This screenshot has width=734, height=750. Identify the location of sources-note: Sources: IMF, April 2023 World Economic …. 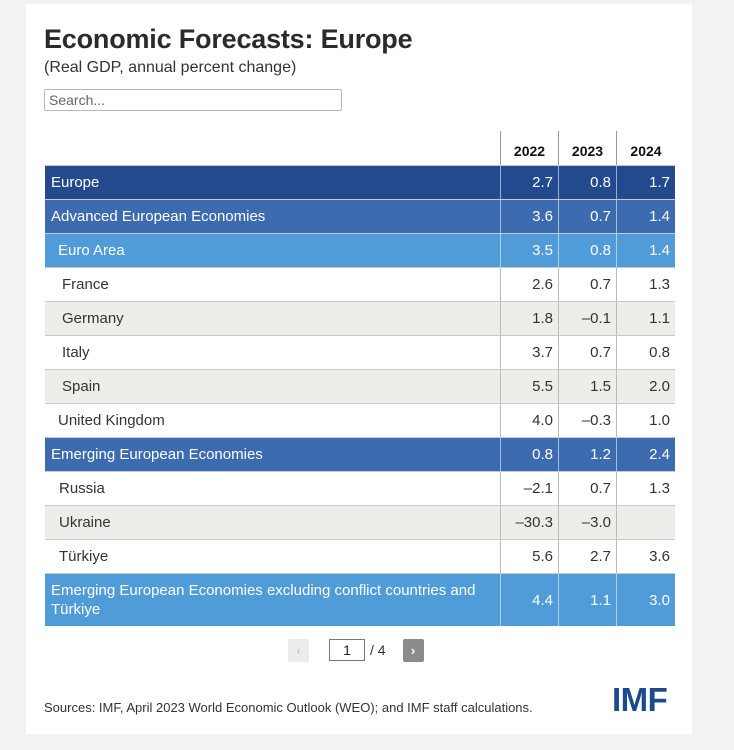
(288, 707).